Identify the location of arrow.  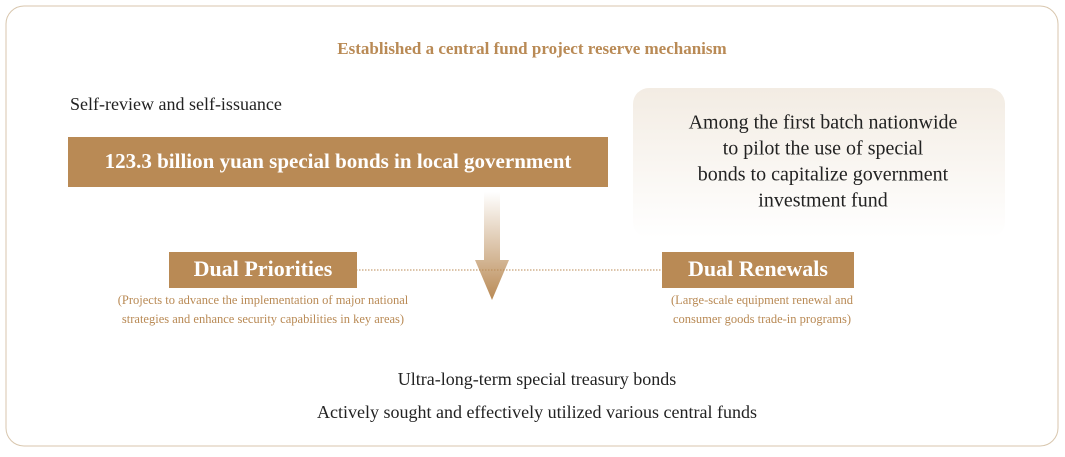
(492, 246).